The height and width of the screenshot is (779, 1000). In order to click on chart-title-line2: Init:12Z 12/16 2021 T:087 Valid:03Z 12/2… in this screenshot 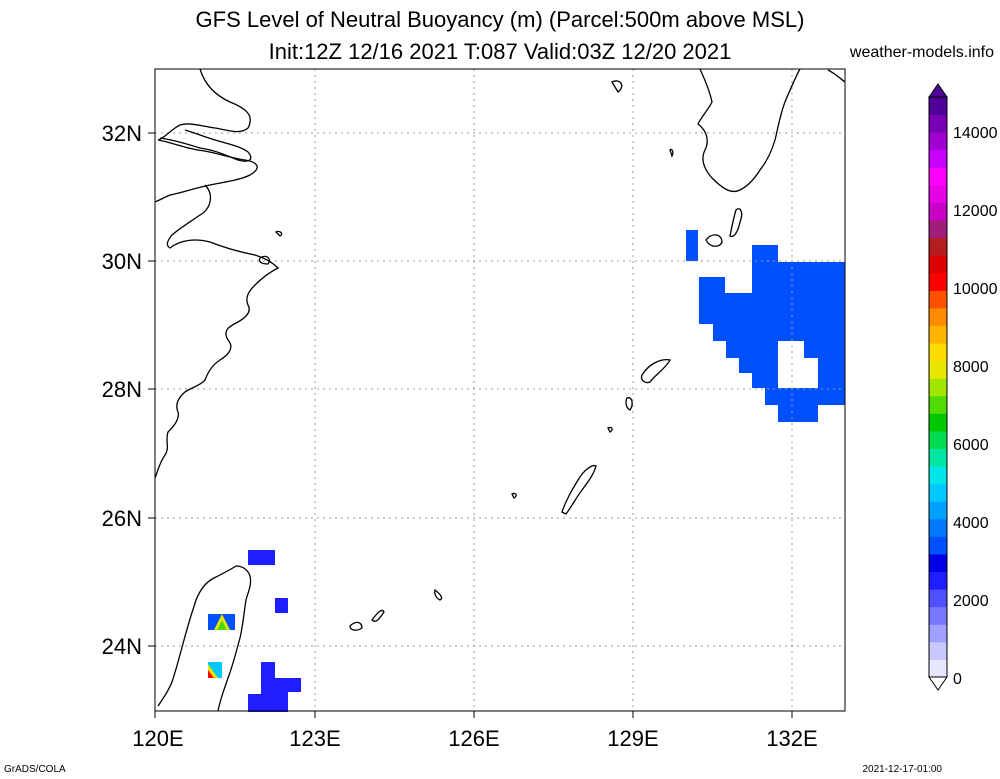, I will do `click(500, 51)`.